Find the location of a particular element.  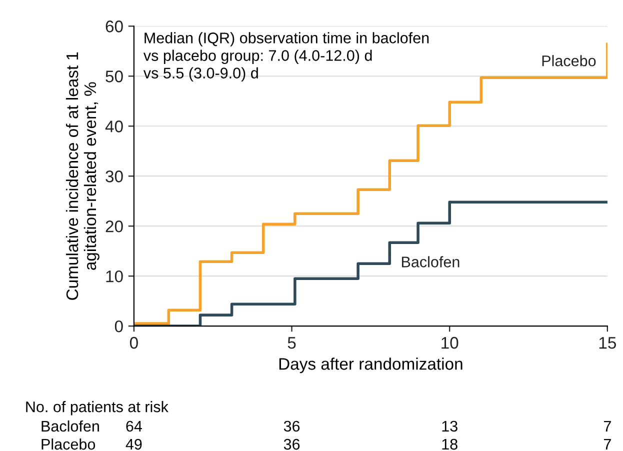

text: 13 is located at coordinates (450, 426).